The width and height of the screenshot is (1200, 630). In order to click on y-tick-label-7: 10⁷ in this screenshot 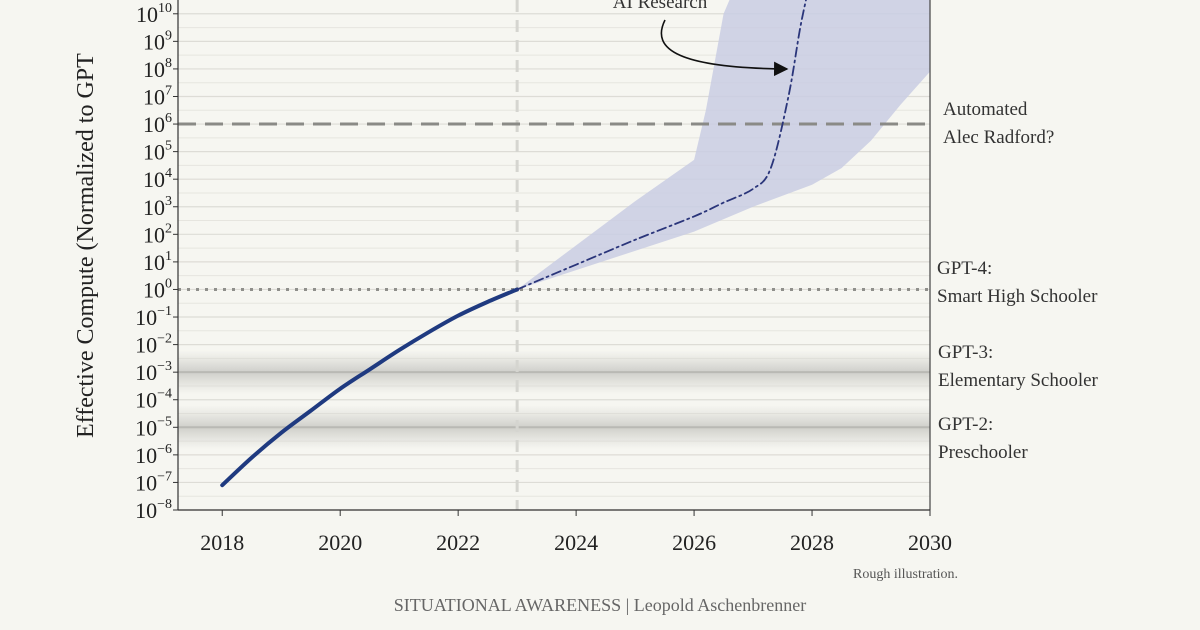, I will do `click(157, 96)`.